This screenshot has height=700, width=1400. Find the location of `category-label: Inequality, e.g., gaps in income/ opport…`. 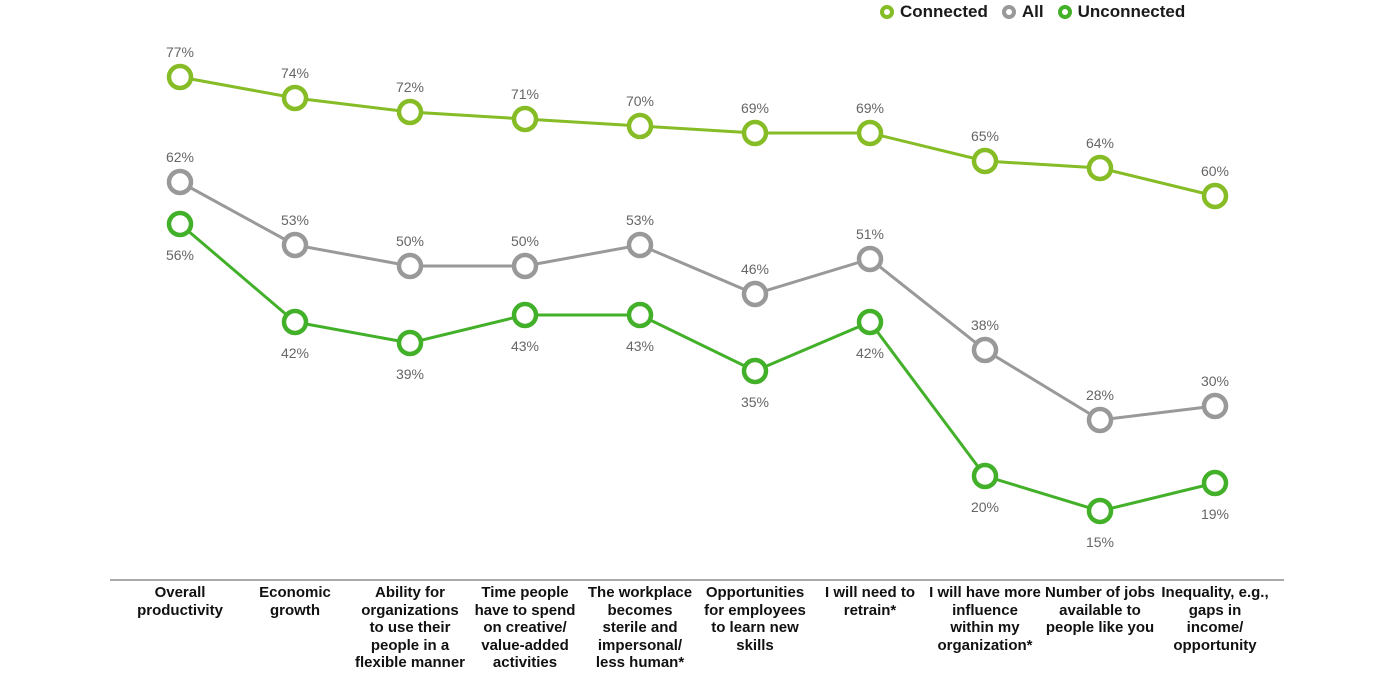

category-label: Inequality, e.g., gaps in income/ opport… is located at coordinates (1215, 619).